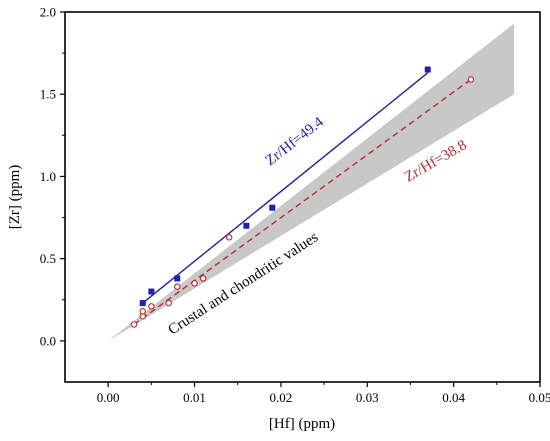 The width and height of the screenshot is (550, 441). I want to click on y-axis-label: [Zr] (ppm), so click(15, 197).